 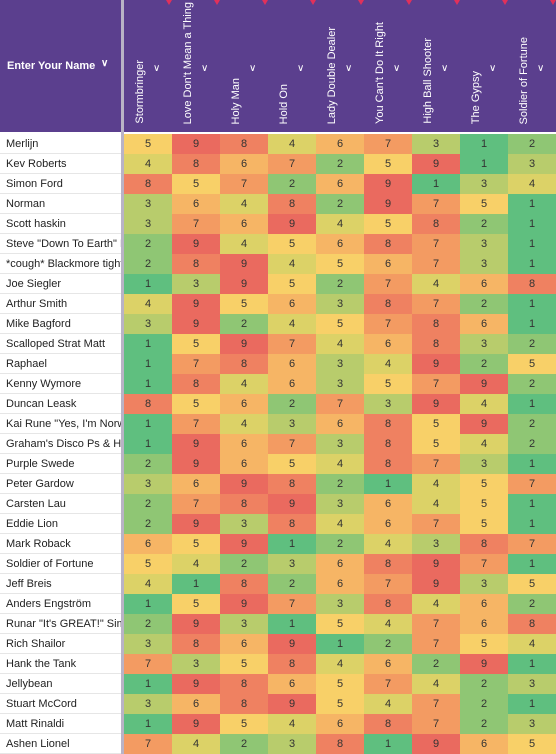 What do you see at coordinates (196, 66) in the screenshot?
I see `column-header: Love Don't Mean a Thing ∨` at bounding box center [196, 66].